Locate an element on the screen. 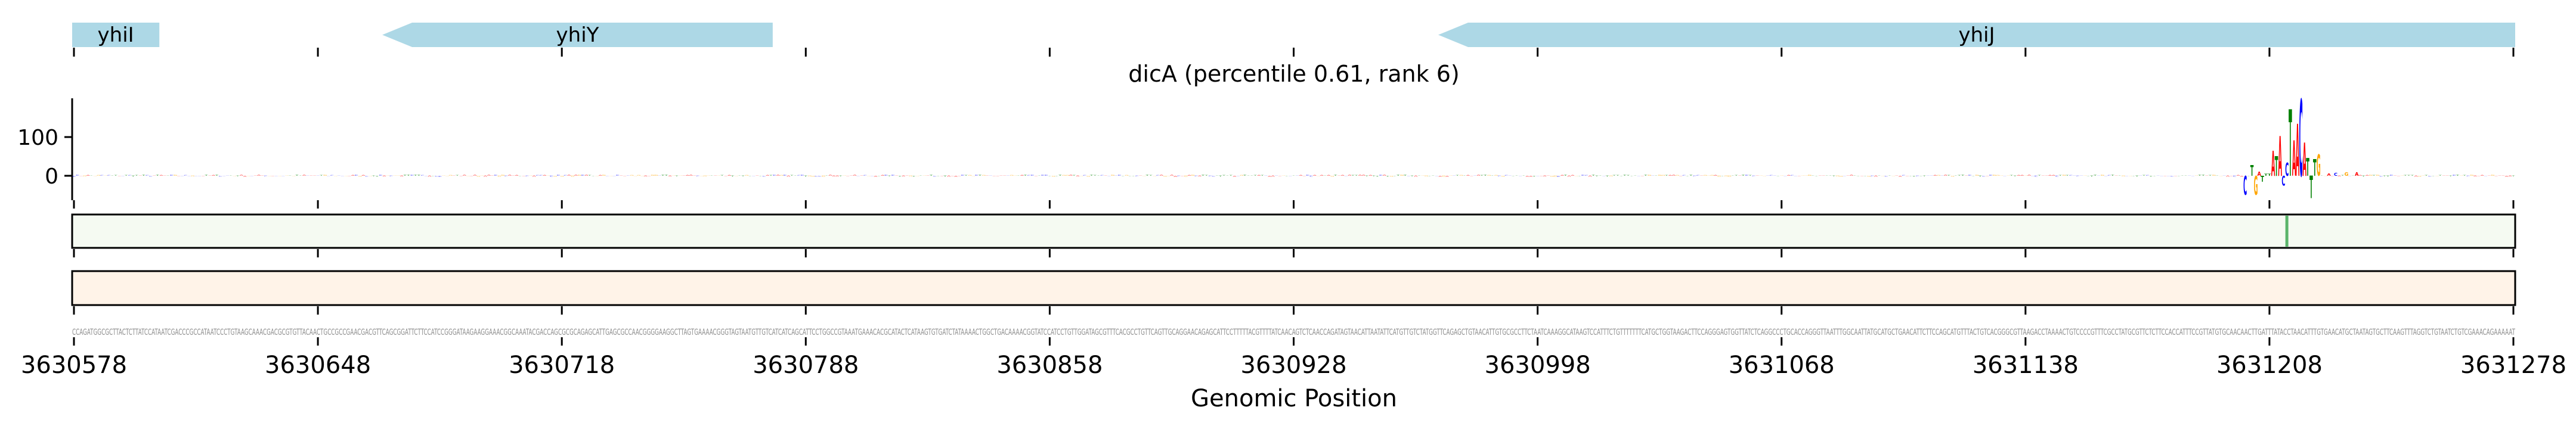 The height and width of the screenshot is (429, 2576). x-tick-label: 3631208 is located at coordinates (2270, 365).